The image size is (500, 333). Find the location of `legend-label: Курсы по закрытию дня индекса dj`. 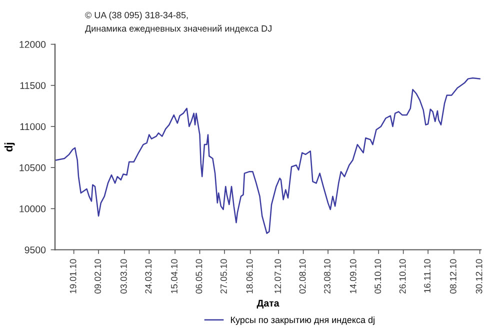

legend-label: Курсы по закрытию дня индекса dj is located at coordinates (302, 320).